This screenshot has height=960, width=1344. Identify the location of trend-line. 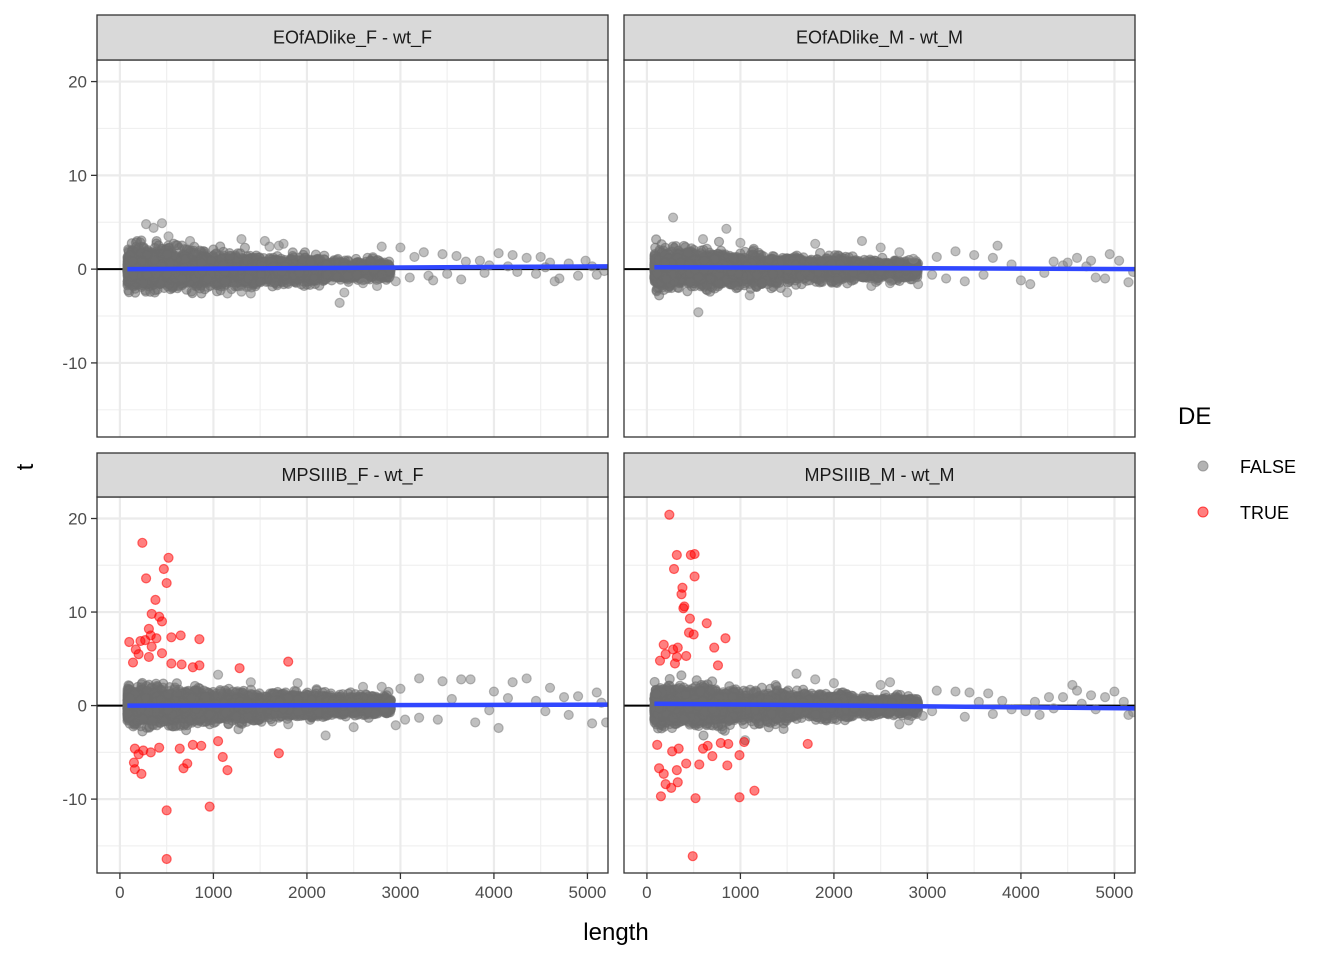
(367, 268).